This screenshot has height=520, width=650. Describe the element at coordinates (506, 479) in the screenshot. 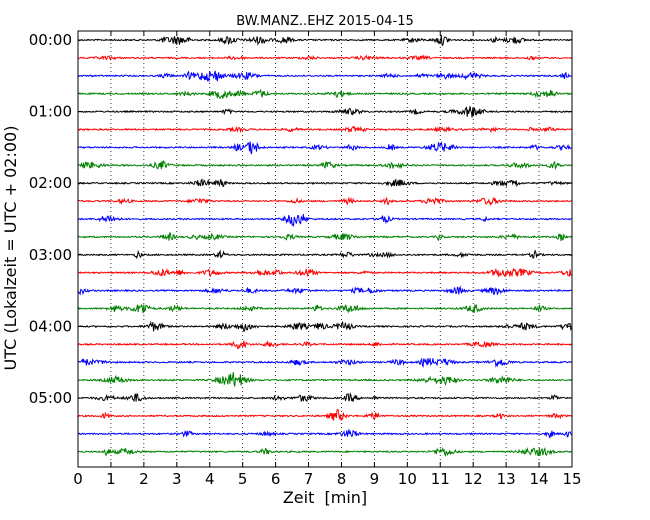

I see `x-tick-label: 13` at that location.